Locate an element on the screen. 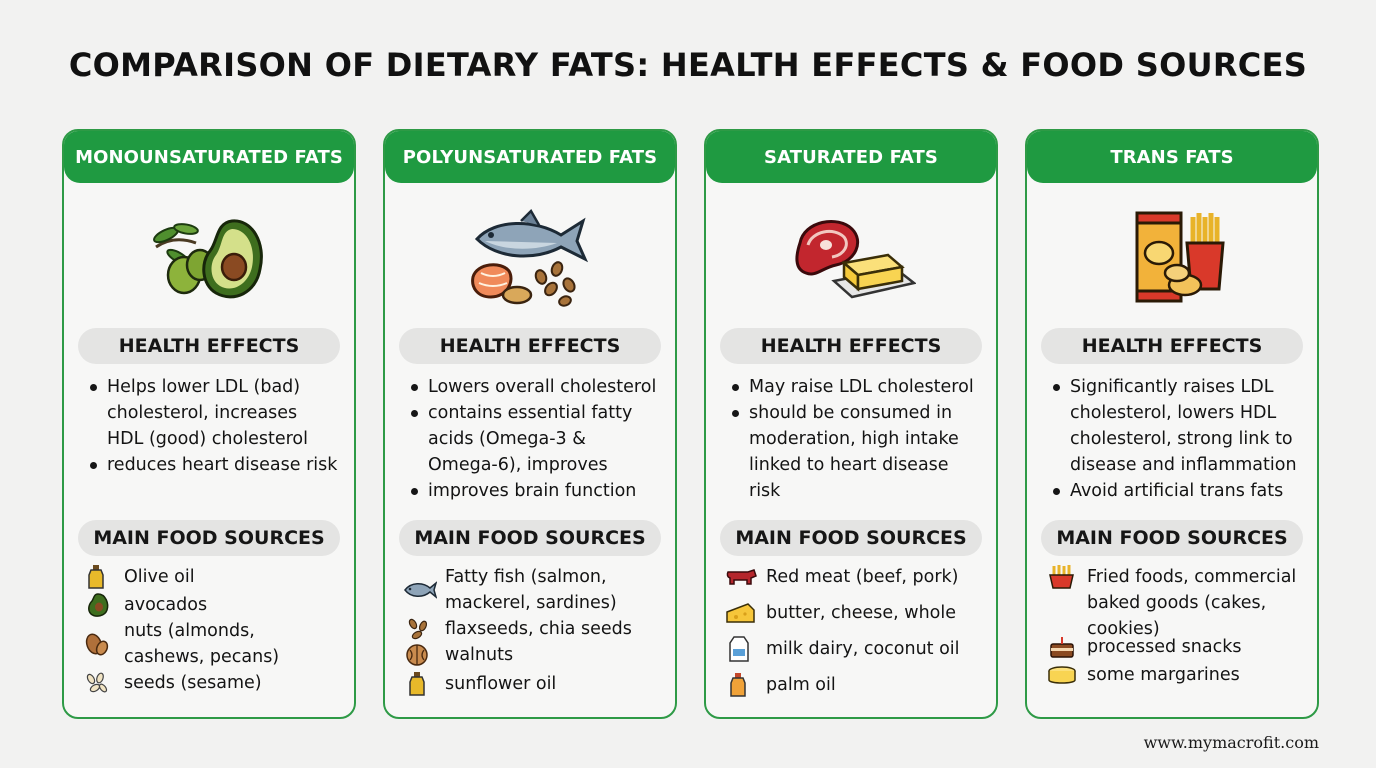  chips-fries-icon is located at coordinates (1172, 257).